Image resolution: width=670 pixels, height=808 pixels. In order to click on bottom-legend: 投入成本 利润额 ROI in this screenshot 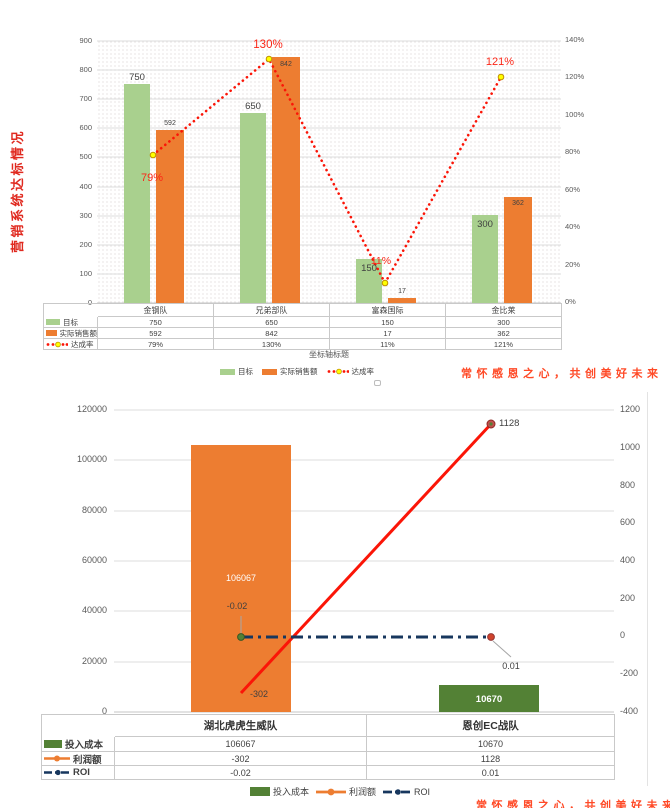, I will do `click(340, 791)`.